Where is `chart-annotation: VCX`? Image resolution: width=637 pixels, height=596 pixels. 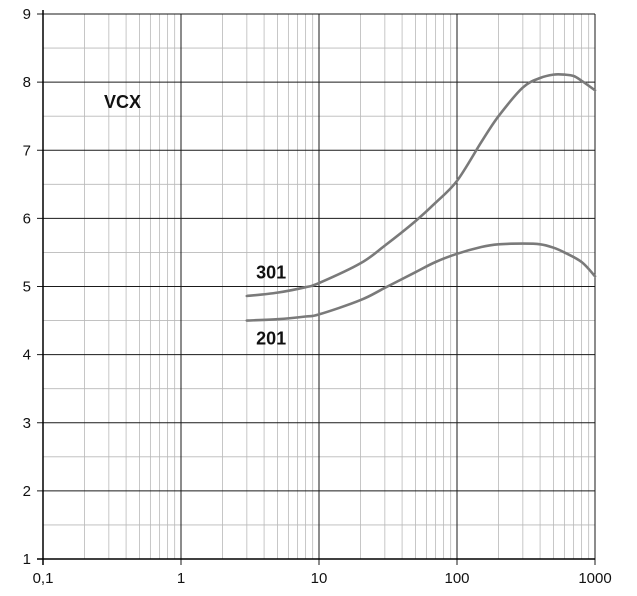
chart-annotation: VCX is located at coordinates (122, 102).